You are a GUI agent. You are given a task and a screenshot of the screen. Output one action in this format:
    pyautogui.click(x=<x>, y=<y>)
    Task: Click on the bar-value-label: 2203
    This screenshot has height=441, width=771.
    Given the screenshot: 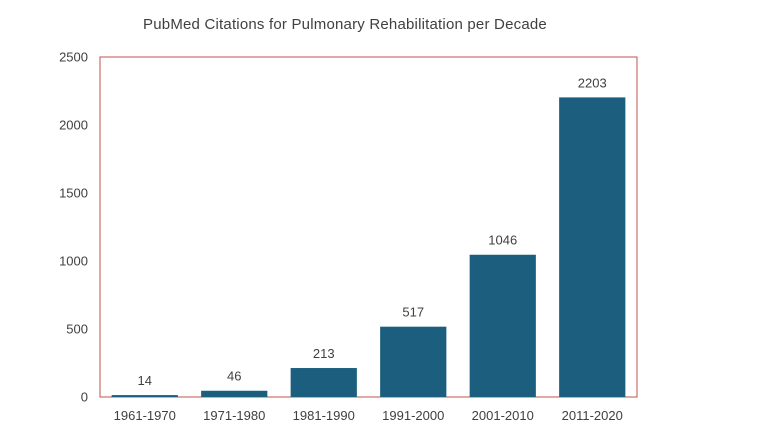 What is the action you would take?
    pyautogui.click(x=592, y=82)
    